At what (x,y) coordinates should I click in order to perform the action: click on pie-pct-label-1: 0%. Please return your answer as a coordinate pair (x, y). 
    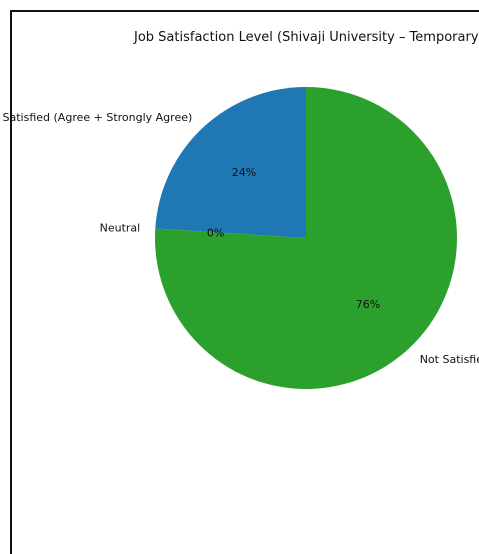
    Looking at the image, I should click on (215, 232).